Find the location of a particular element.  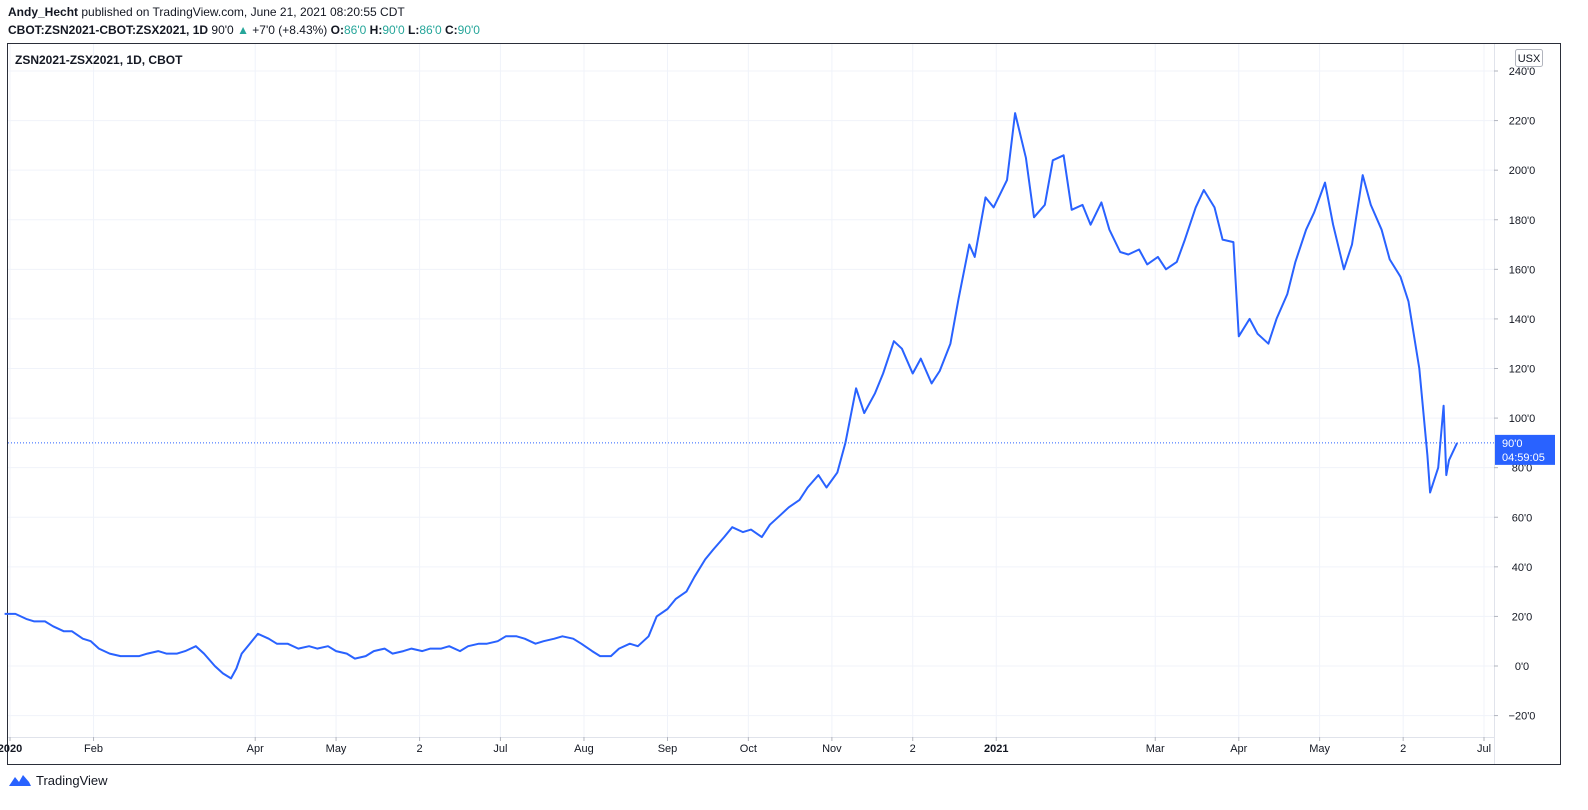

x-tick-label: 2021 is located at coordinates (996, 749).